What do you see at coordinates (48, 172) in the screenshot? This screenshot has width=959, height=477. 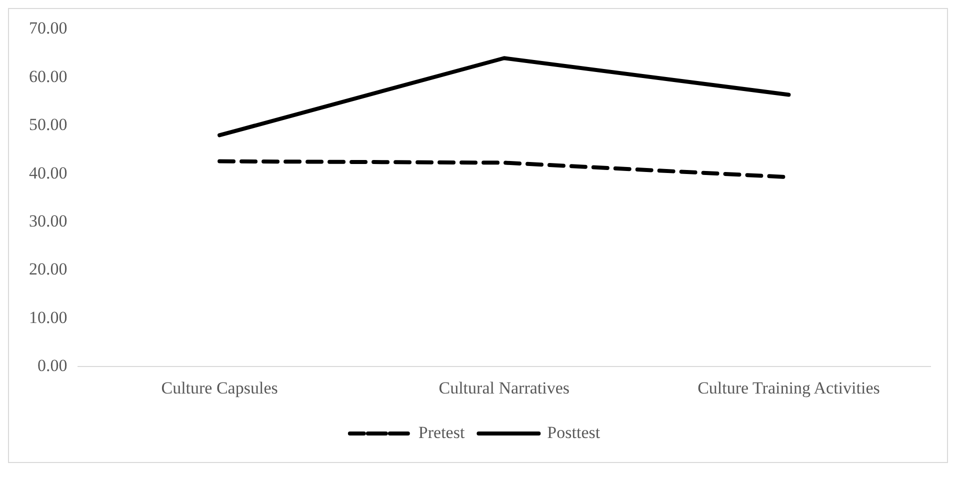 I see `y-tick-label: 40.00` at bounding box center [48, 172].